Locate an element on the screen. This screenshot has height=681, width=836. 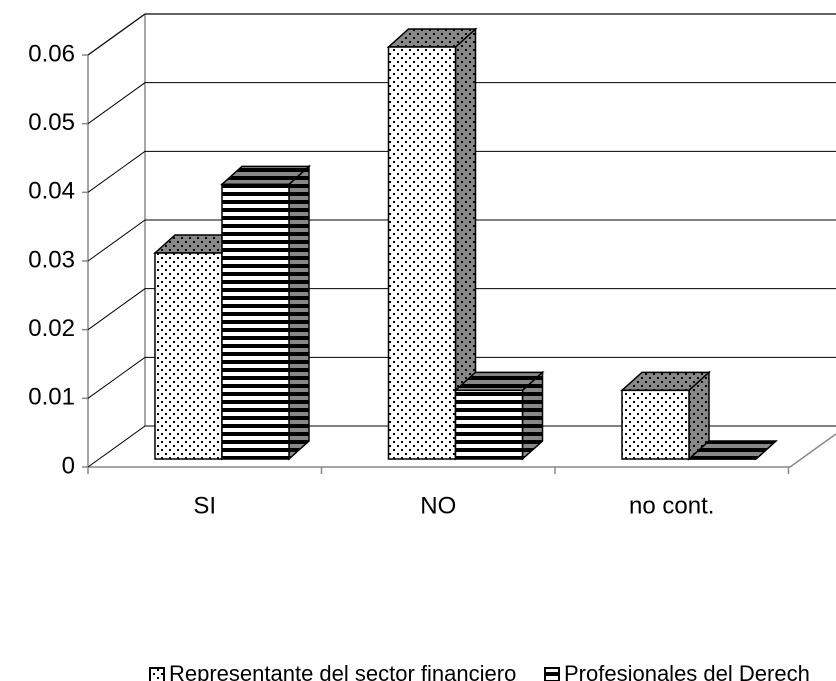
x-tick-label: SI is located at coordinates (204, 505).